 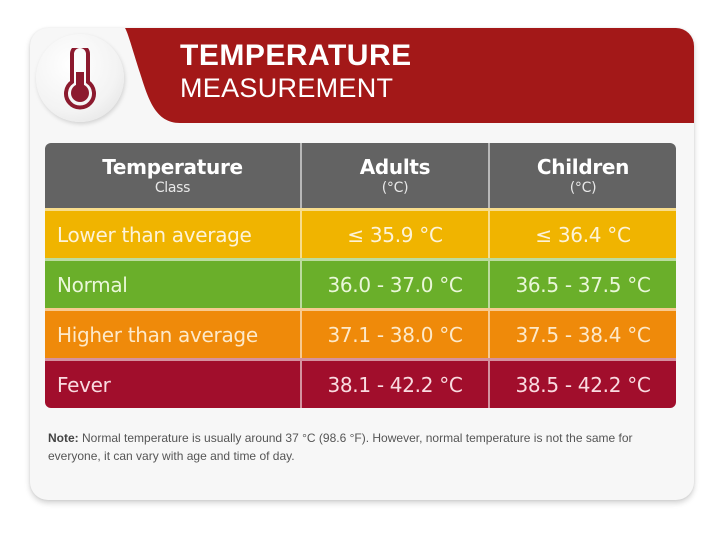 I want to click on children-cell: ≤ 36.4 °C, so click(x=582, y=234).